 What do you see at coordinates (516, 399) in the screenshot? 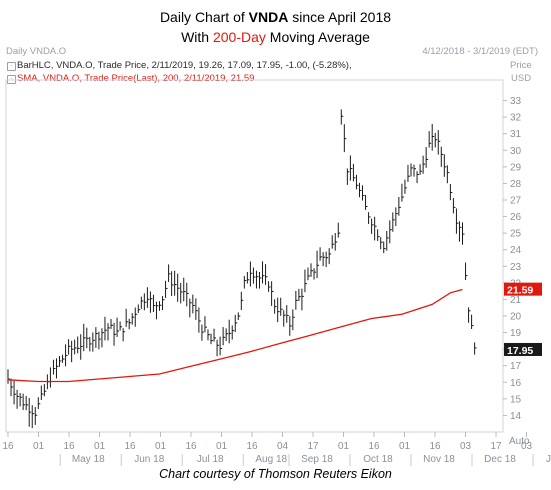
I see `y-tick-label: 15` at bounding box center [516, 399].